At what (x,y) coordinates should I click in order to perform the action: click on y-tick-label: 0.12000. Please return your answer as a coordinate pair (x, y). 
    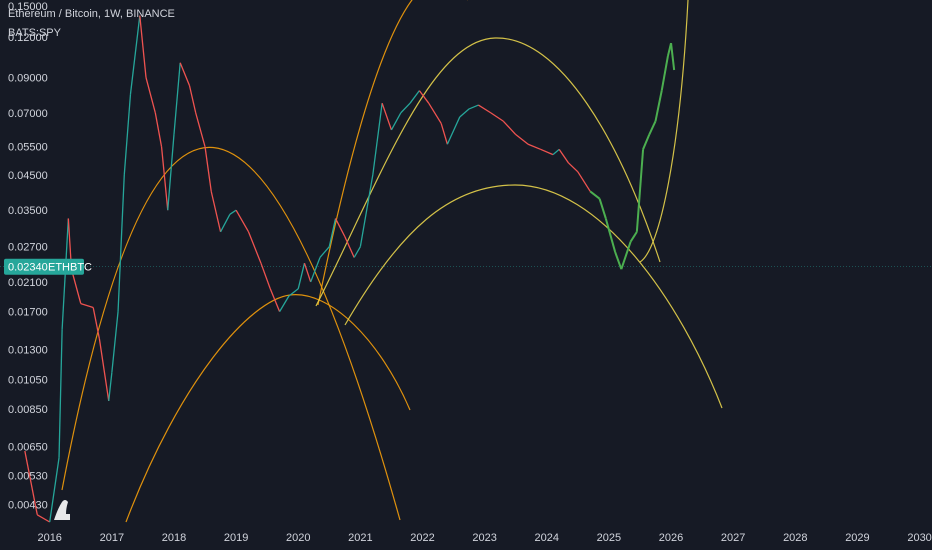
    Looking at the image, I should click on (28, 38).